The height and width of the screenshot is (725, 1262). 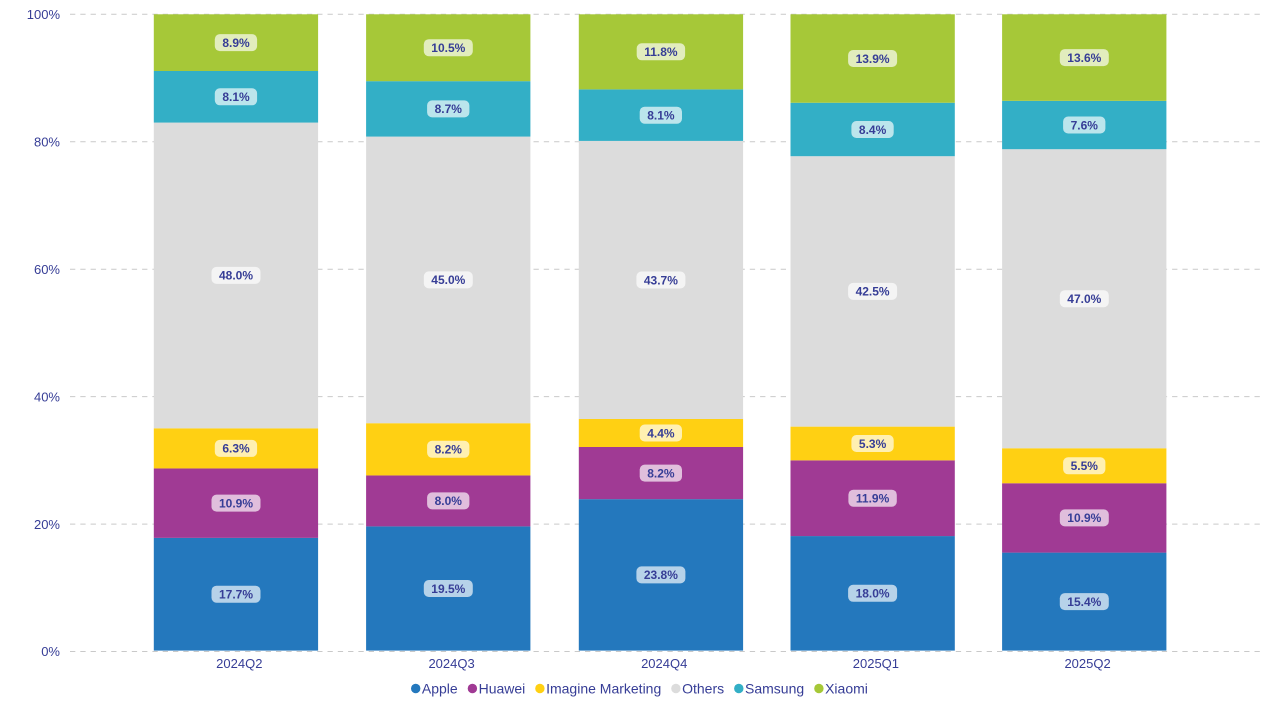 I want to click on svg-text: 45.0%, so click(x=448, y=280).